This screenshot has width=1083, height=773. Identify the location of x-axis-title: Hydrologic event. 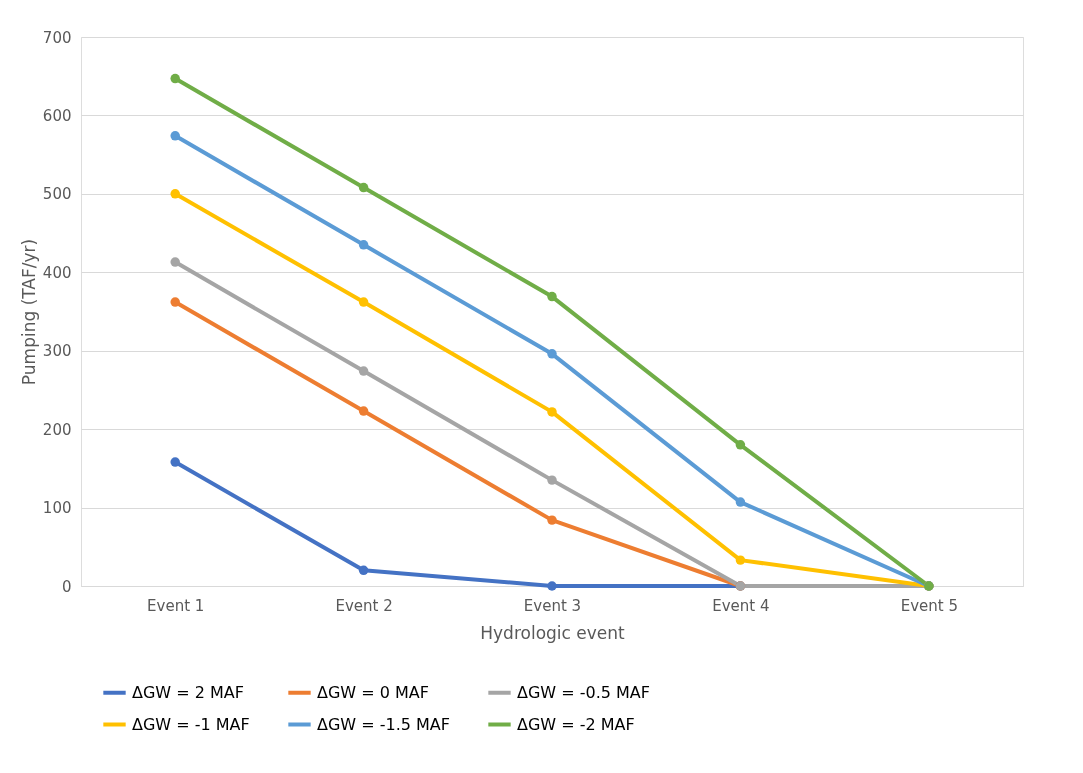
(553, 632).